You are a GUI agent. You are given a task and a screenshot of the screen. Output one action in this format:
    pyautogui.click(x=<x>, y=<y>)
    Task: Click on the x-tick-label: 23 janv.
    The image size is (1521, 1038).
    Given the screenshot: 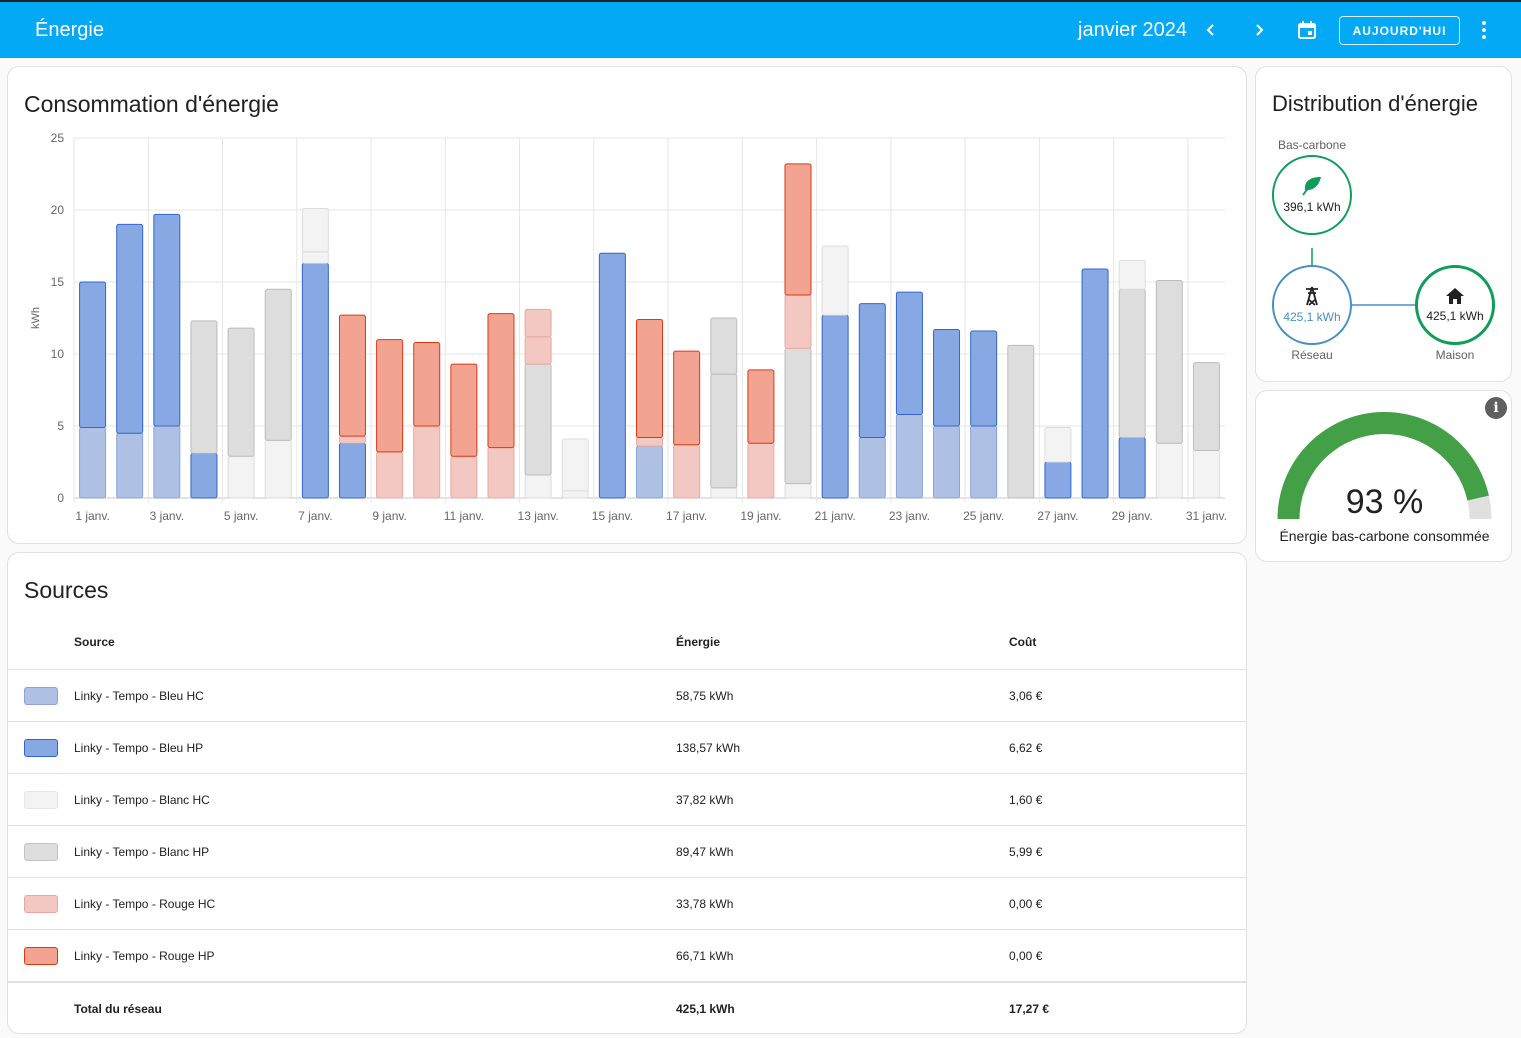 What is the action you would take?
    pyautogui.click(x=909, y=516)
    